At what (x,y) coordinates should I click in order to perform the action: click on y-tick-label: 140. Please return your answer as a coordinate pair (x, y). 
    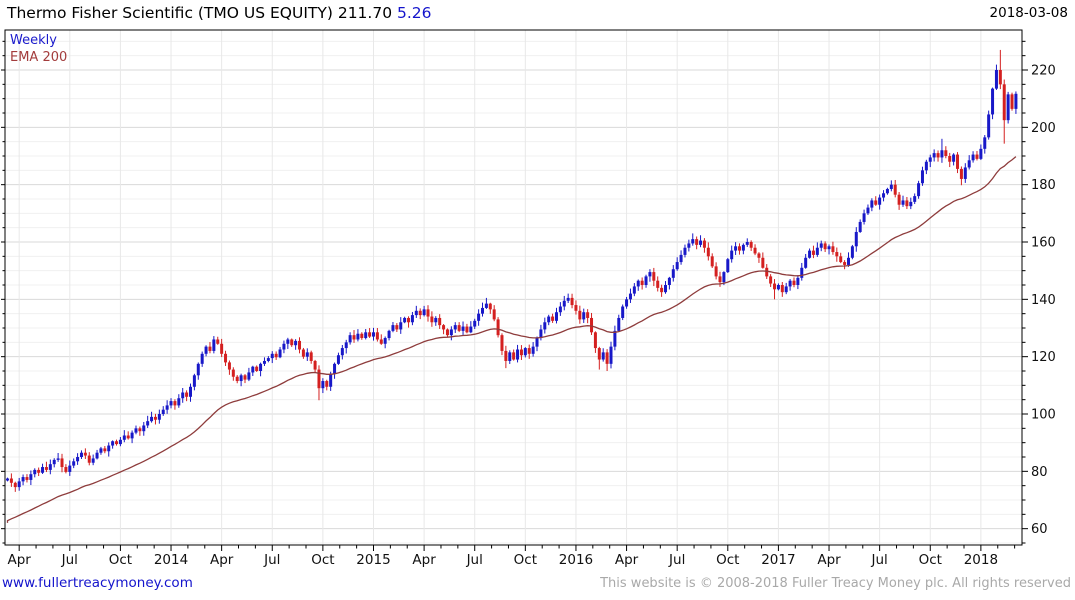
    Looking at the image, I should click on (1043, 300).